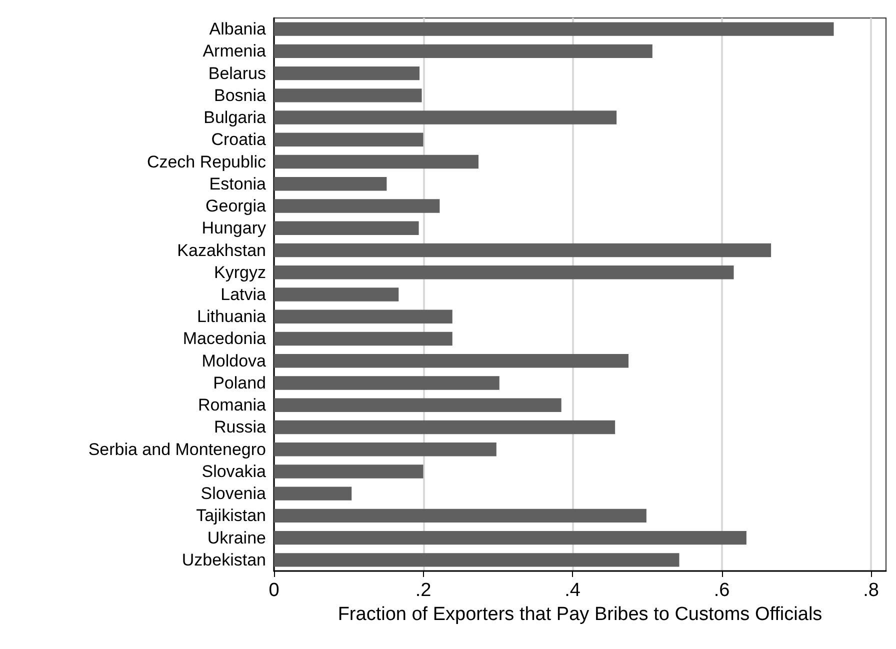 This screenshot has height=649, width=896. Describe the element at coordinates (237, 73) in the screenshot. I see `y-tick-label: Belarus` at that location.